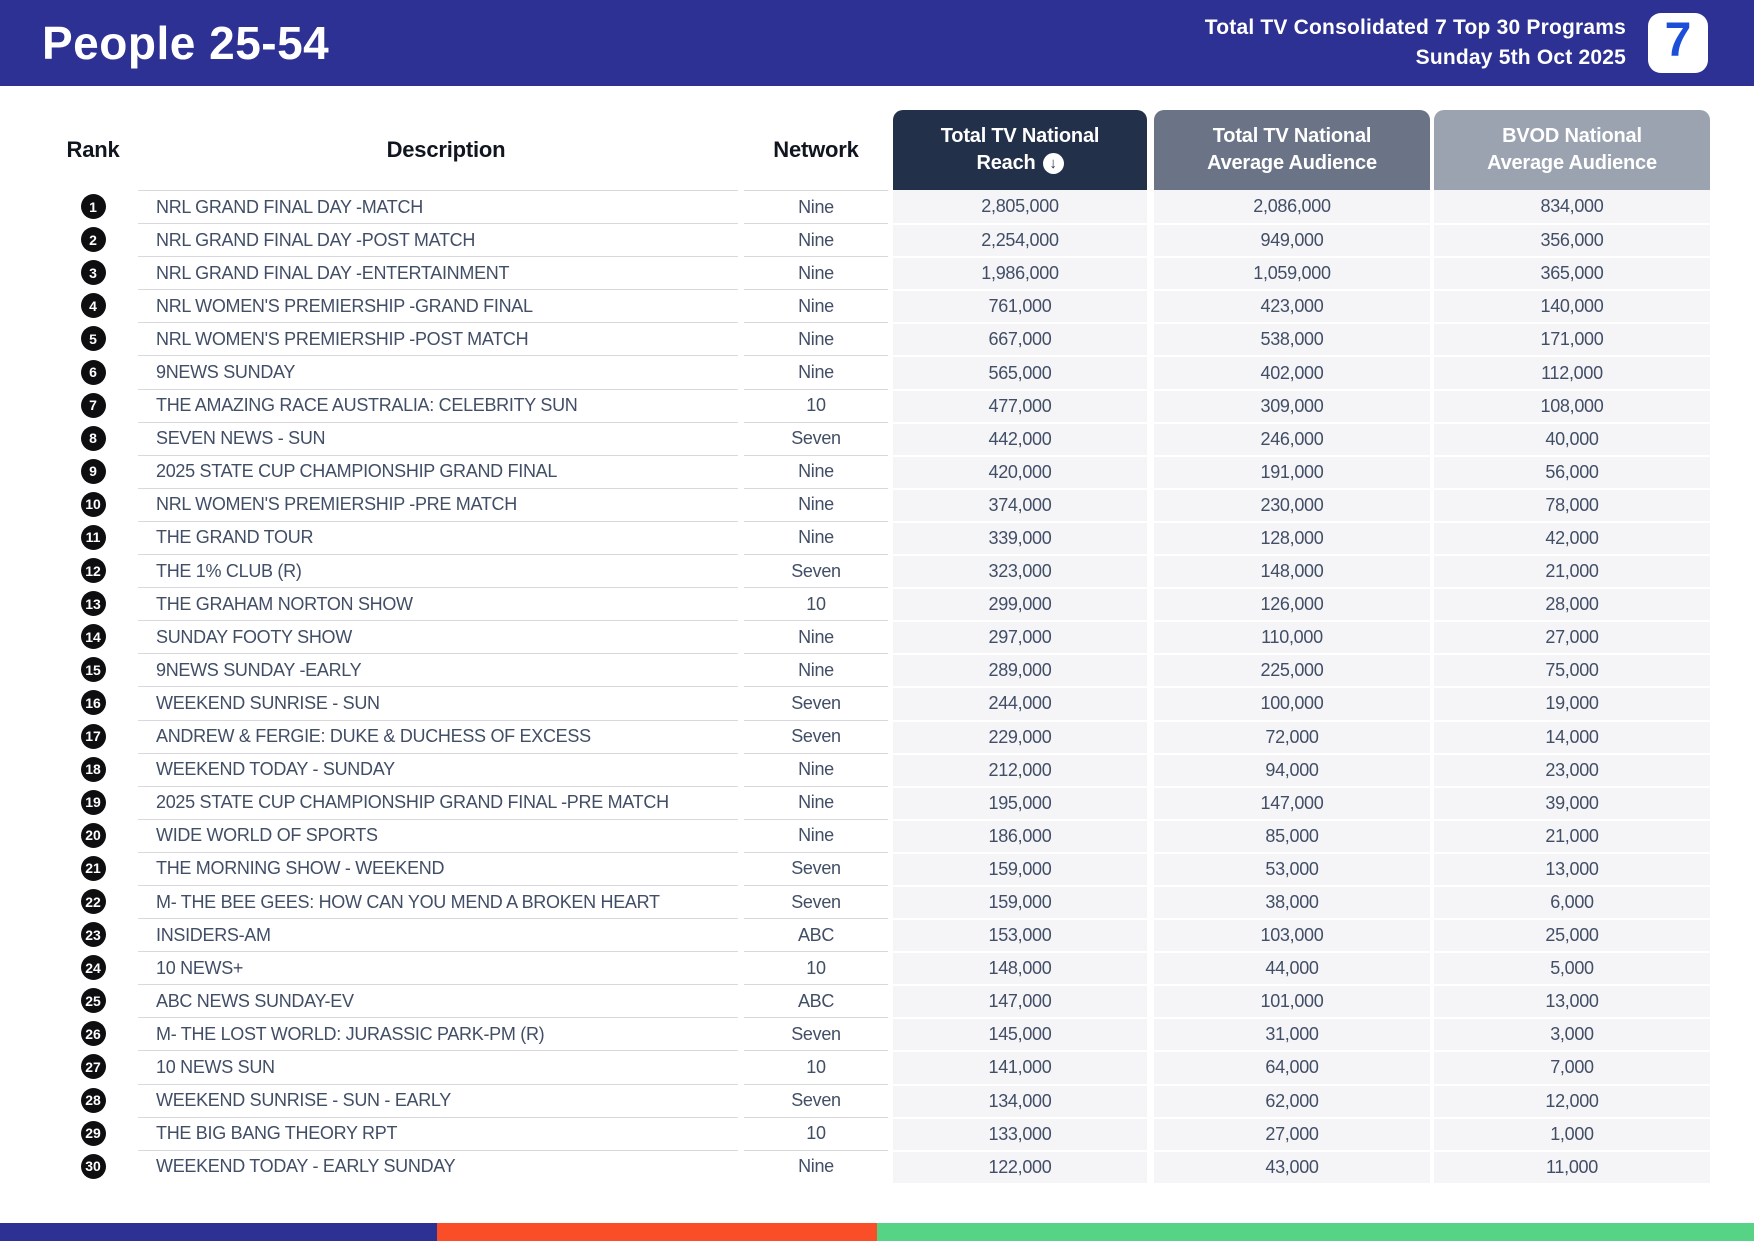  Describe the element at coordinates (1572, 207) in the screenshot. I see `bvod-average-cell: 834,000` at that location.